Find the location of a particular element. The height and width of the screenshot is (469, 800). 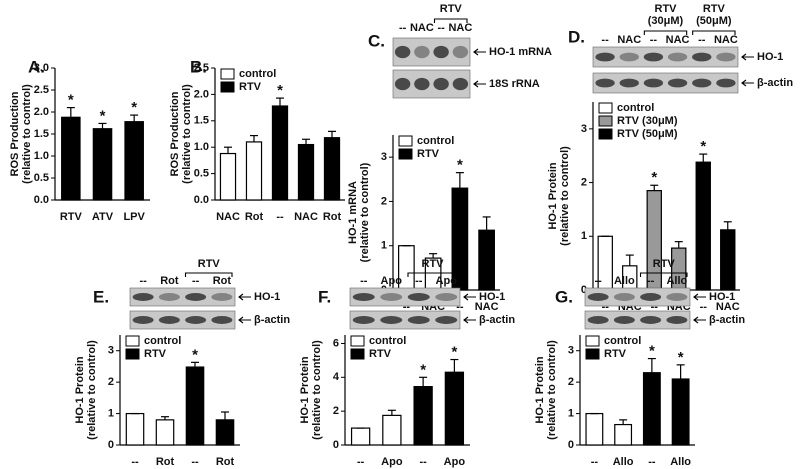

x-tick-label: RTV is located at coordinates (71, 217).